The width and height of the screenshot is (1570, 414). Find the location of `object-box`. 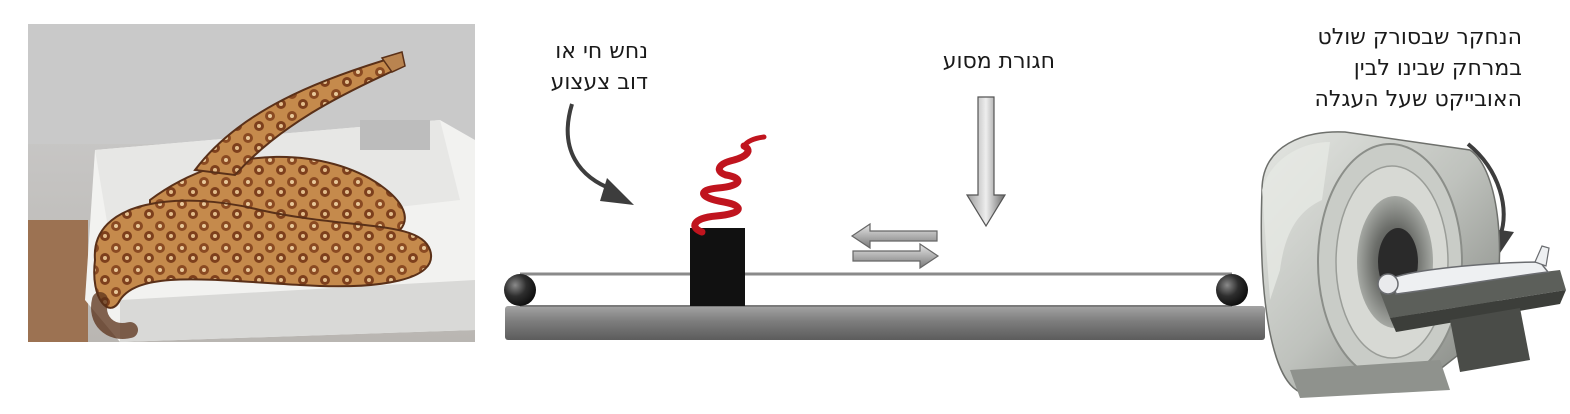

object-box is located at coordinates (717, 267).